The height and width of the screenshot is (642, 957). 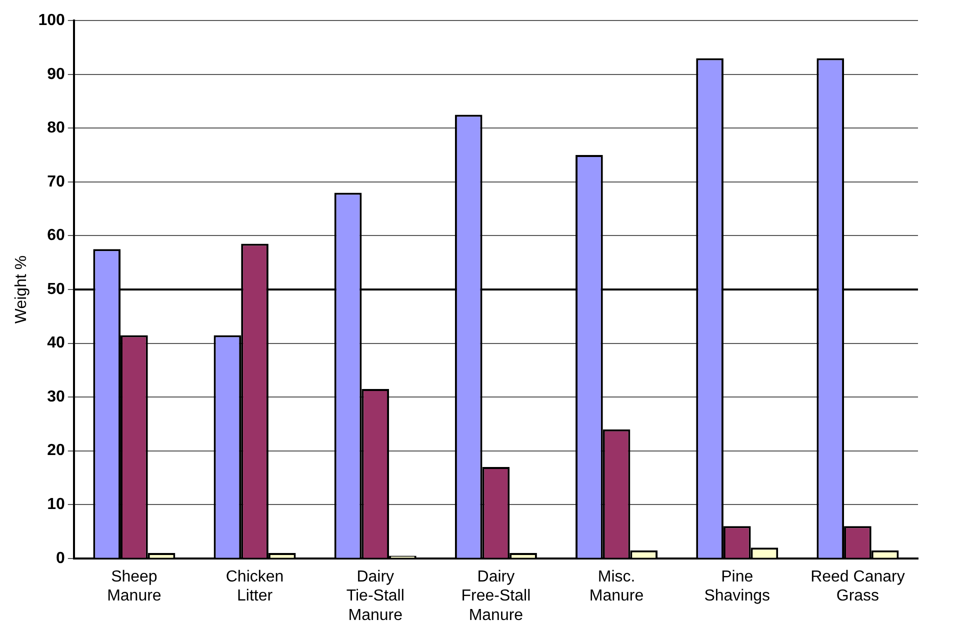 What do you see at coordinates (56, 74) in the screenshot?
I see `y-tick-label: 90` at bounding box center [56, 74].